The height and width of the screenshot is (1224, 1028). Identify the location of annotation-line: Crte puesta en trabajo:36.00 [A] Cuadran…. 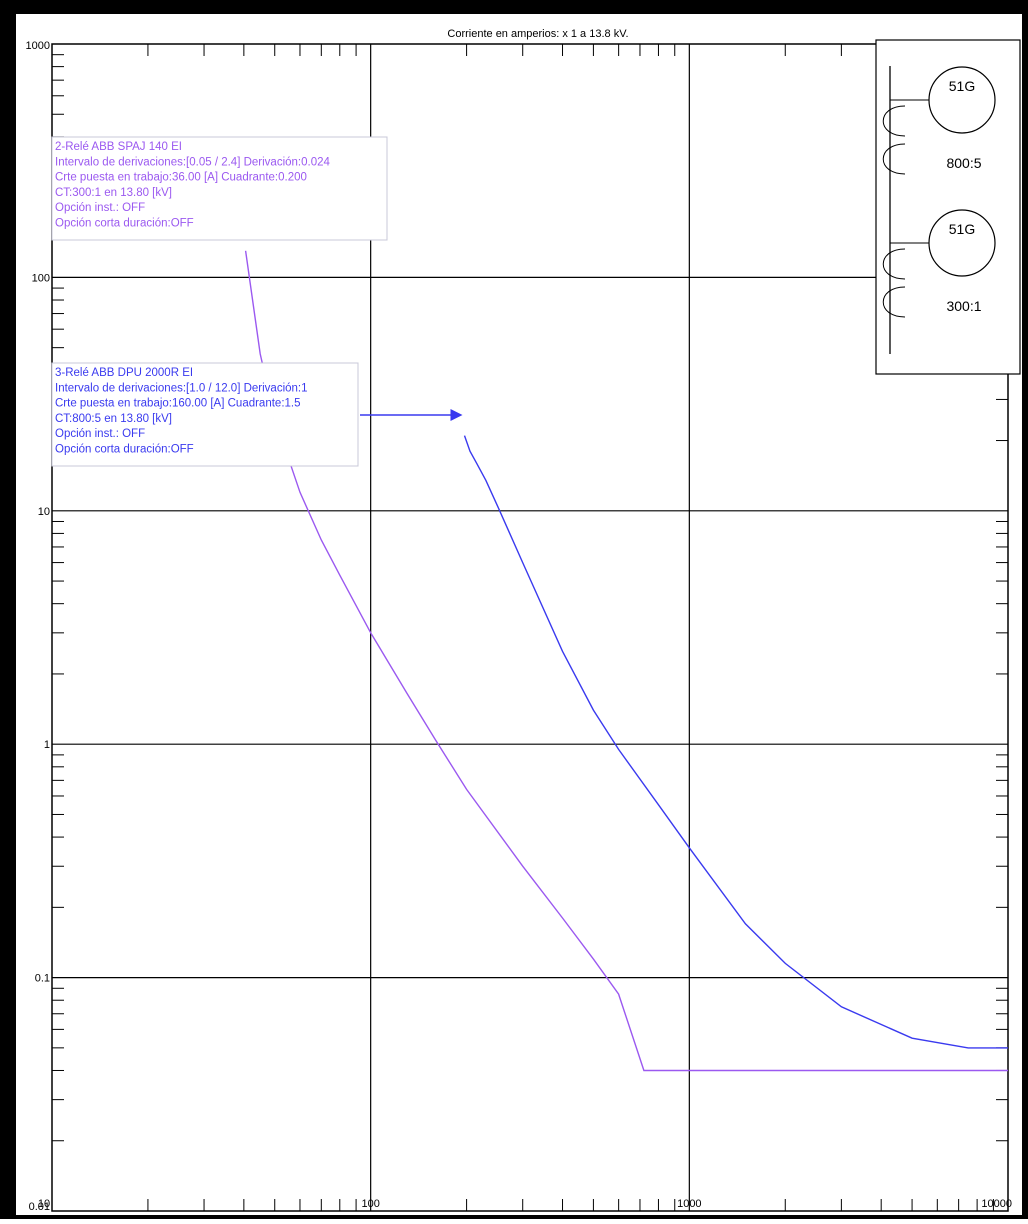
(181, 178).